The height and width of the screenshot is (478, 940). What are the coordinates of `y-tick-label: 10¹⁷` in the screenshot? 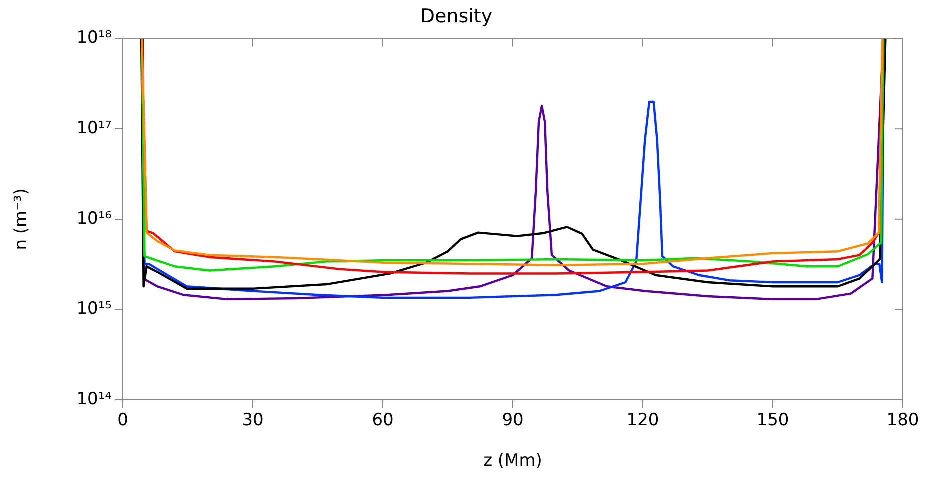 It's located at (94, 128).